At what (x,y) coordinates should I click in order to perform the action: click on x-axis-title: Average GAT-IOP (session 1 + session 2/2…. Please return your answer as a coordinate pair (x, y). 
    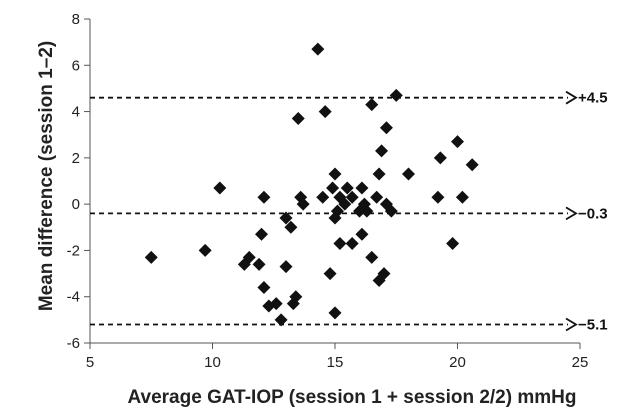
    Looking at the image, I should click on (352, 397).